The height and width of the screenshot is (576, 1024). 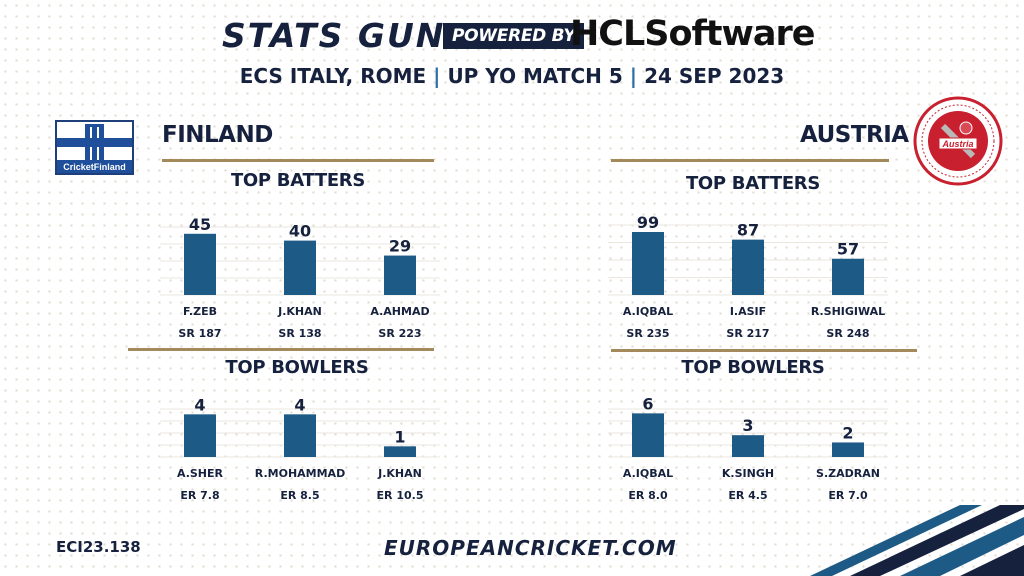 What do you see at coordinates (94, 167) in the screenshot?
I see `cricket-finland-logo-text: CricketFinland` at bounding box center [94, 167].